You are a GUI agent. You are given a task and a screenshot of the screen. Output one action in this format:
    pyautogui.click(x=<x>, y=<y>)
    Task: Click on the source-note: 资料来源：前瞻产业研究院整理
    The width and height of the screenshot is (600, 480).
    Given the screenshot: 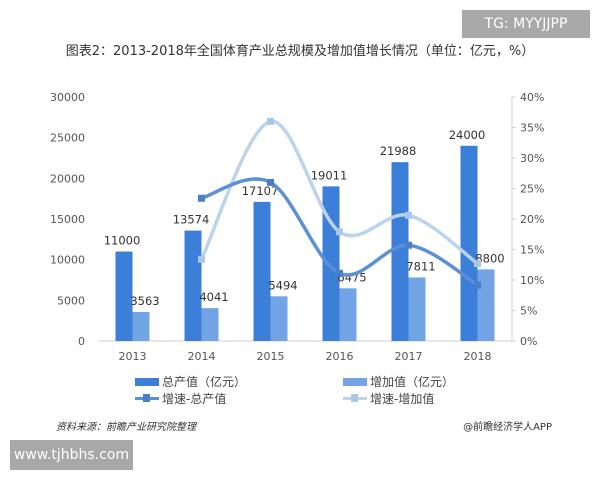 What is the action you would take?
    pyautogui.click(x=126, y=427)
    